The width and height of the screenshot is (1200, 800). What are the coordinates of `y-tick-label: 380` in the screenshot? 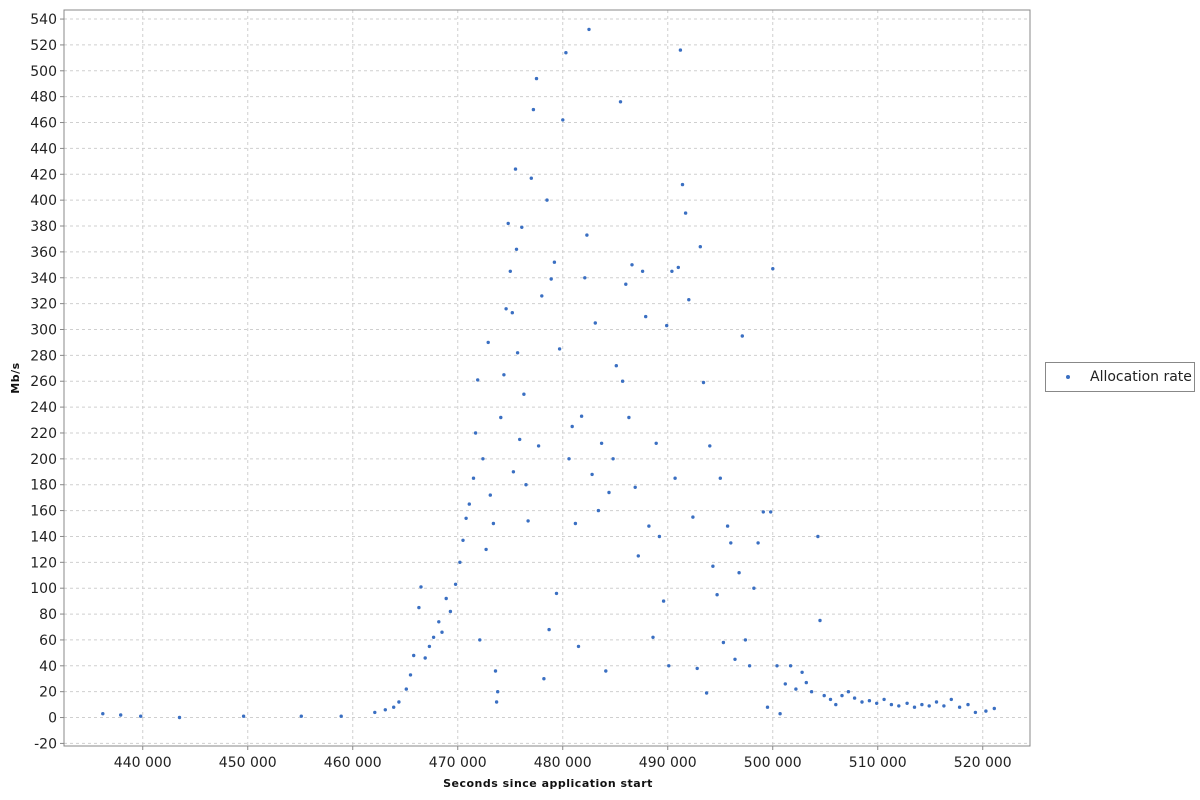 It's located at (43, 227).